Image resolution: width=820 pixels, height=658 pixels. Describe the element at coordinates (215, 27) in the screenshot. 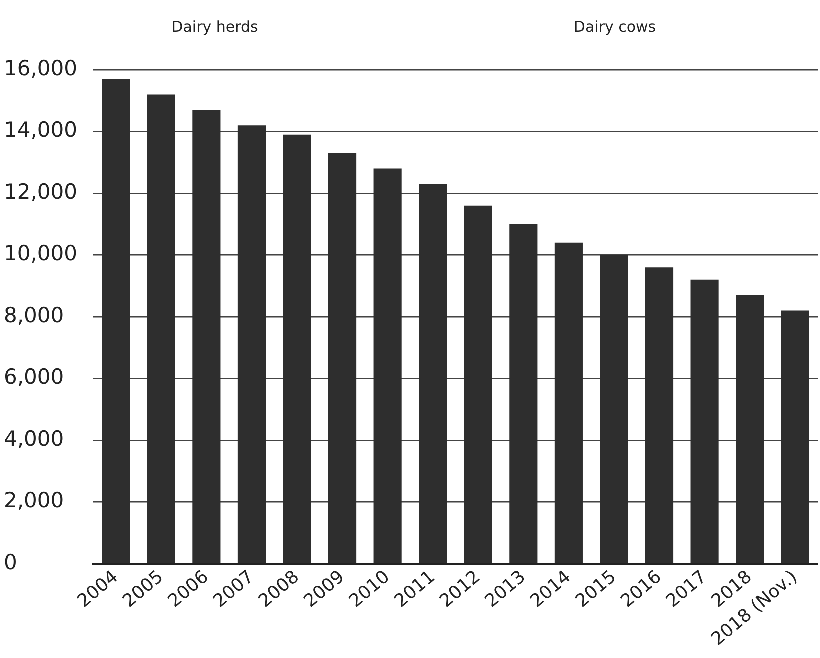

I see `chart-title: Dairy herds` at that location.